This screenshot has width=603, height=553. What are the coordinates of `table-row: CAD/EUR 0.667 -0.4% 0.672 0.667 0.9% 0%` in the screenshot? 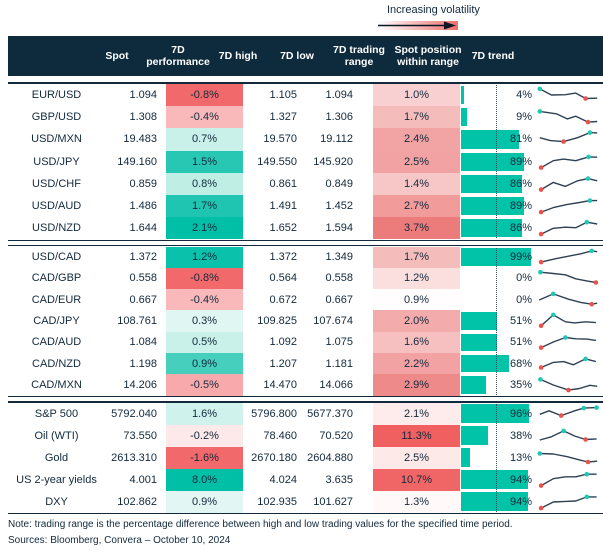 It's located at (305, 300).